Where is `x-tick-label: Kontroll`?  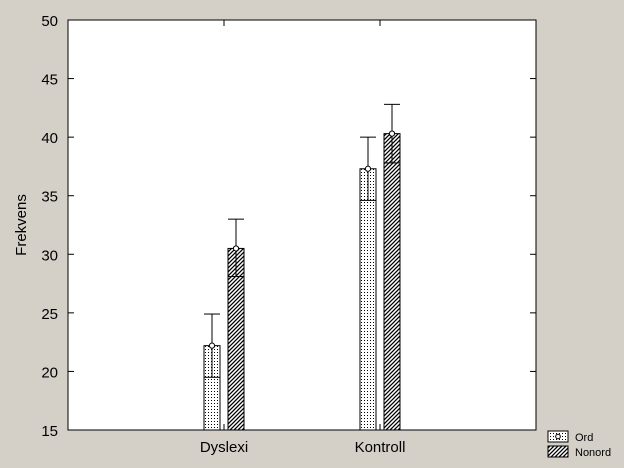 x-tick-label: Kontroll is located at coordinates (380, 447).